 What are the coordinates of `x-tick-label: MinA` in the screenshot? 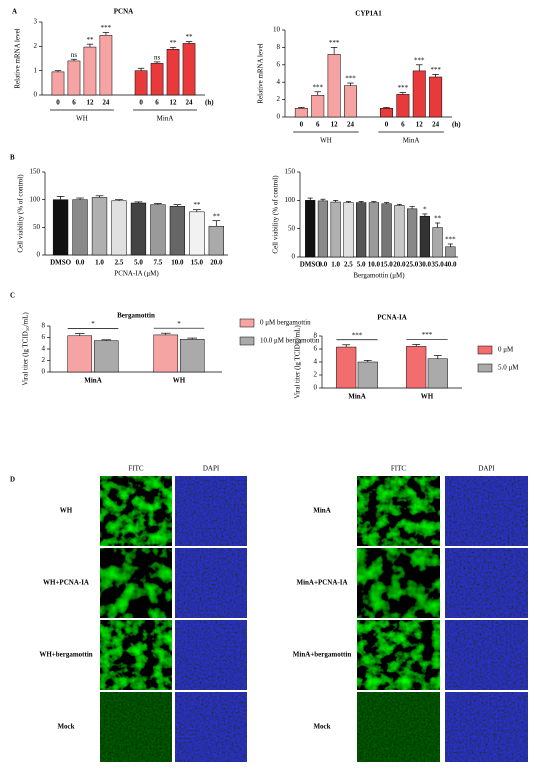 It's located at (93, 381).